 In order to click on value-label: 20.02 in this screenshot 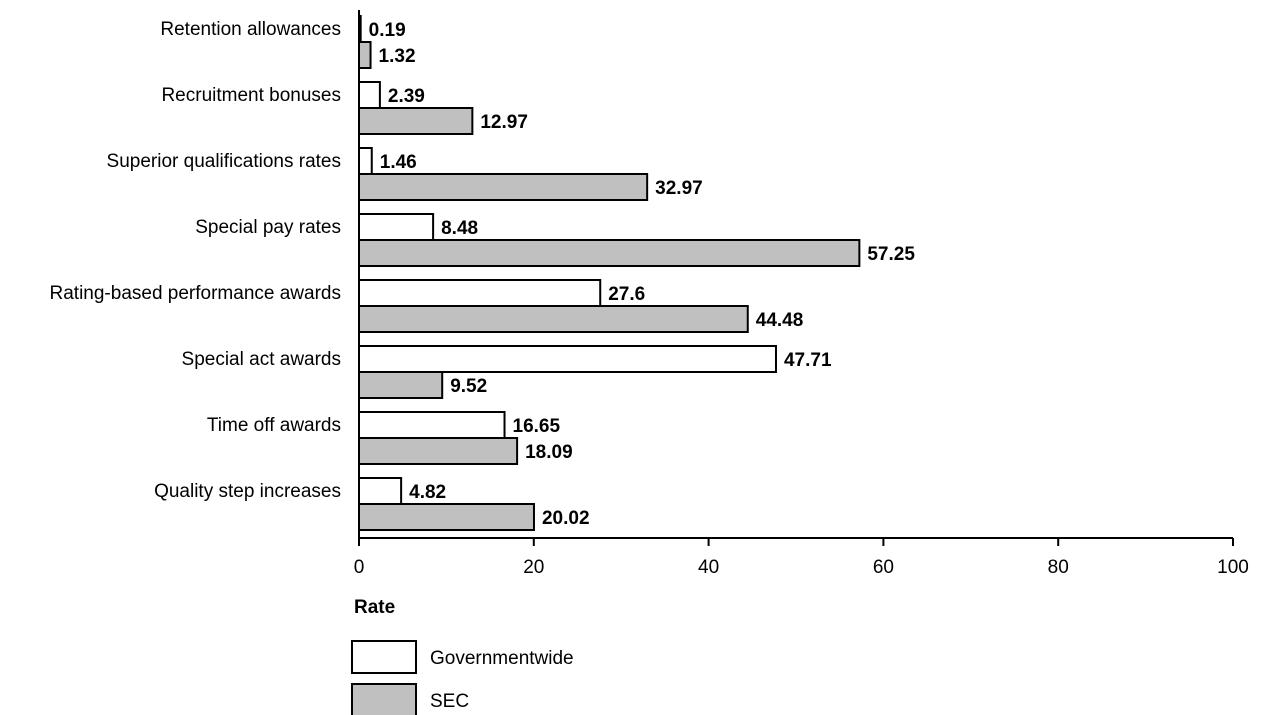, I will do `click(566, 518)`.